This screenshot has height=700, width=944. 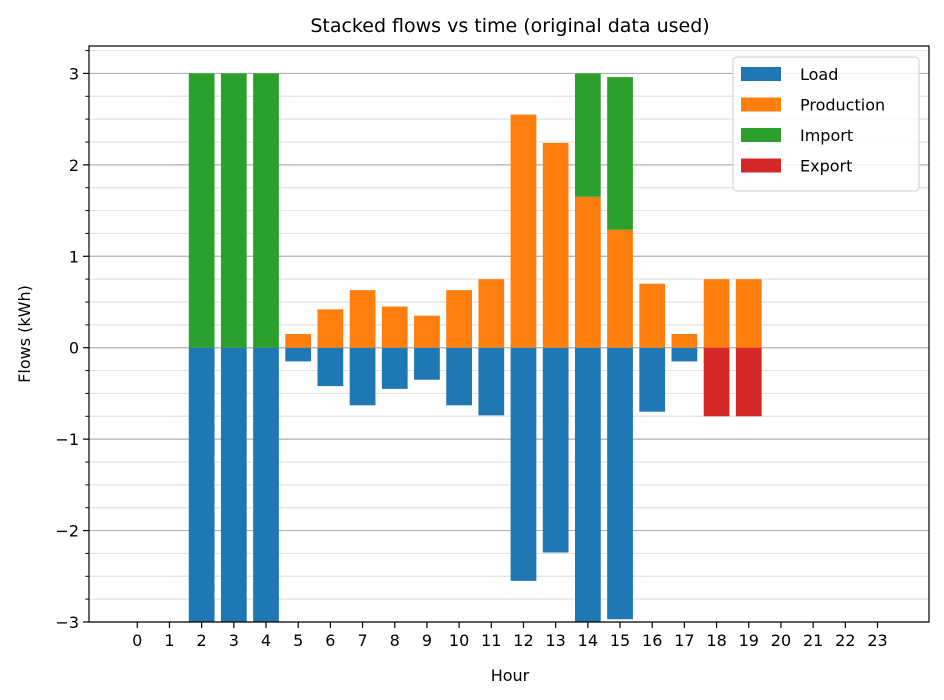 What do you see at coordinates (652, 640) in the screenshot?
I see `x-tick-label: 16` at bounding box center [652, 640].